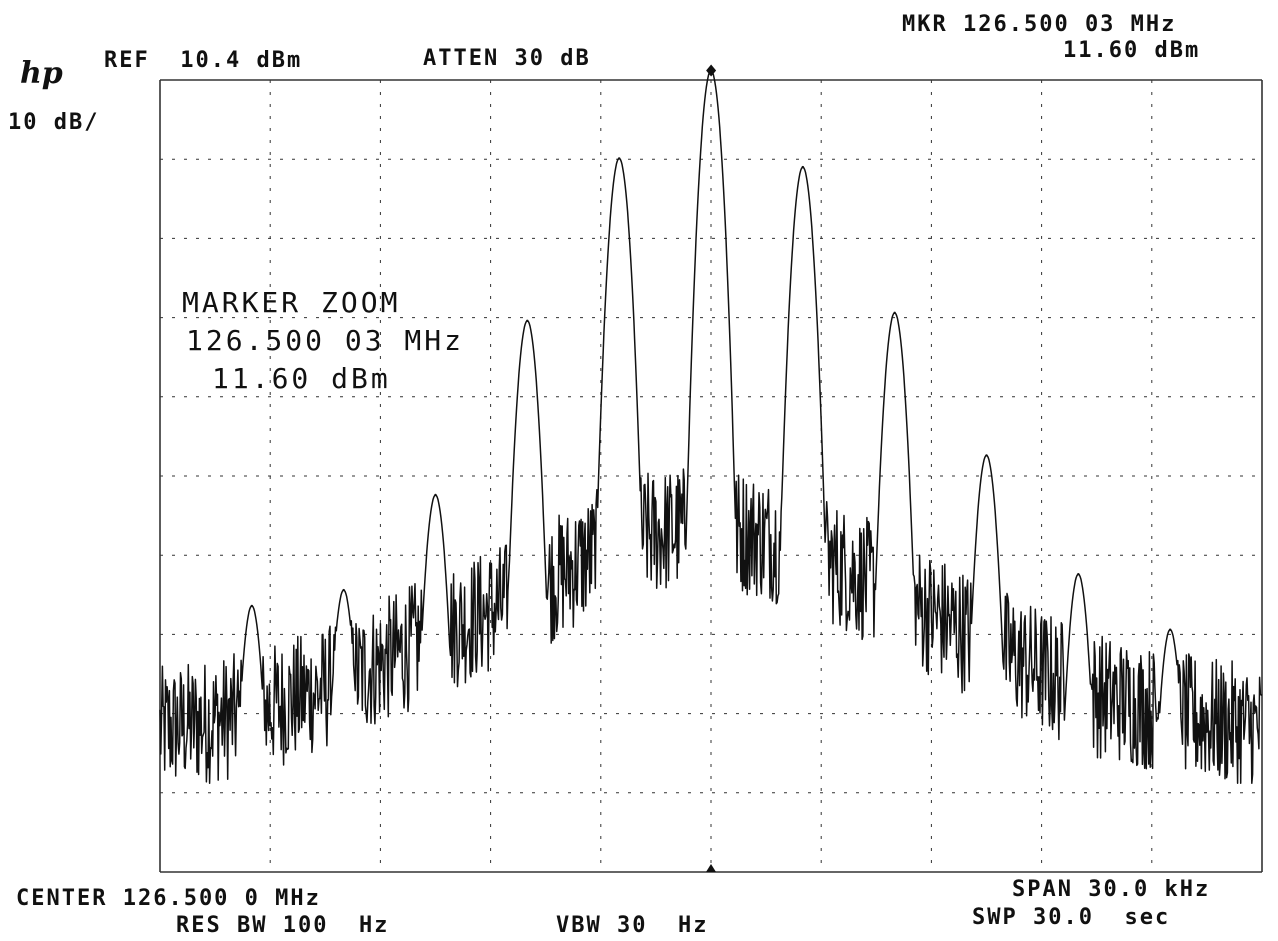  What do you see at coordinates (632, 925) in the screenshot?
I see `video-bandwidth-label: VBW 30 Hz` at bounding box center [632, 925].